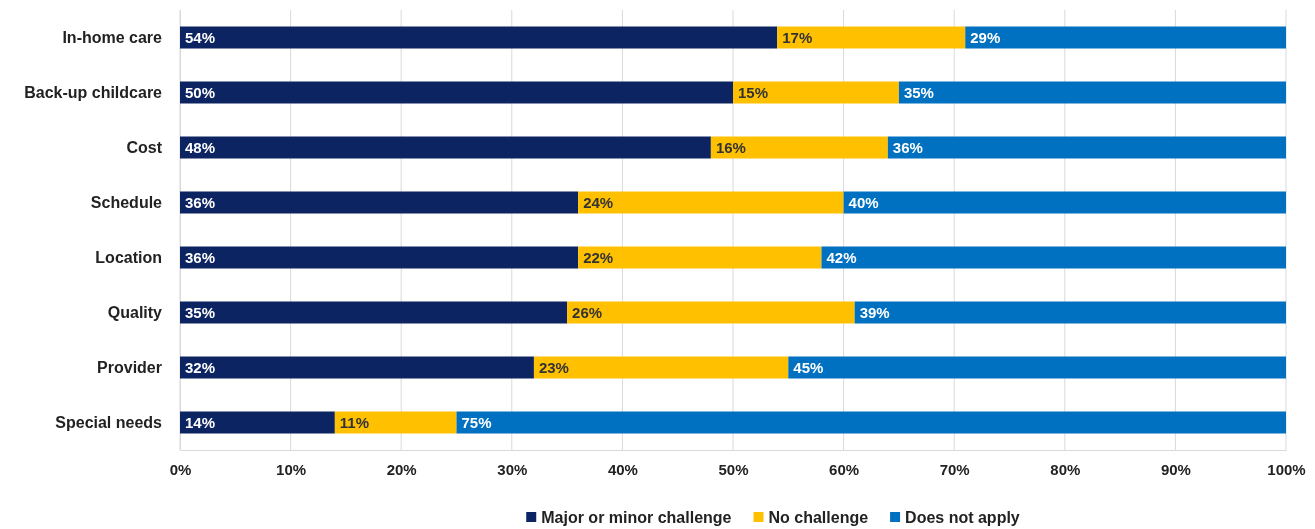  What do you see at coordinates (476, 422) in the screenshot?
I see `data-label: 75%` at bounding box center [476, 422].